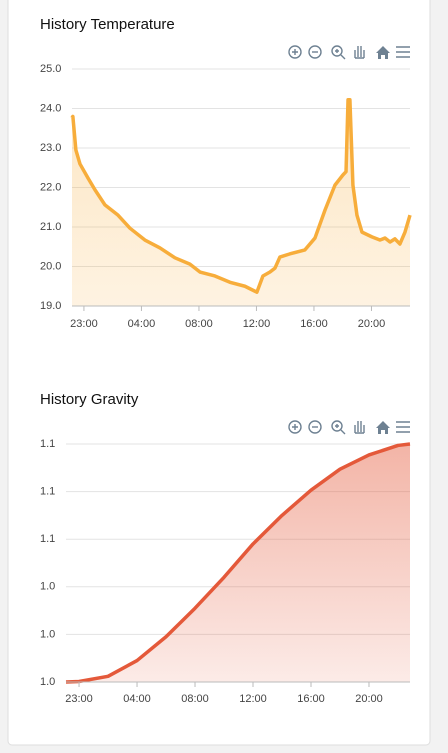  I want to click on y-tick-label: 22.0, so click(50, 187).